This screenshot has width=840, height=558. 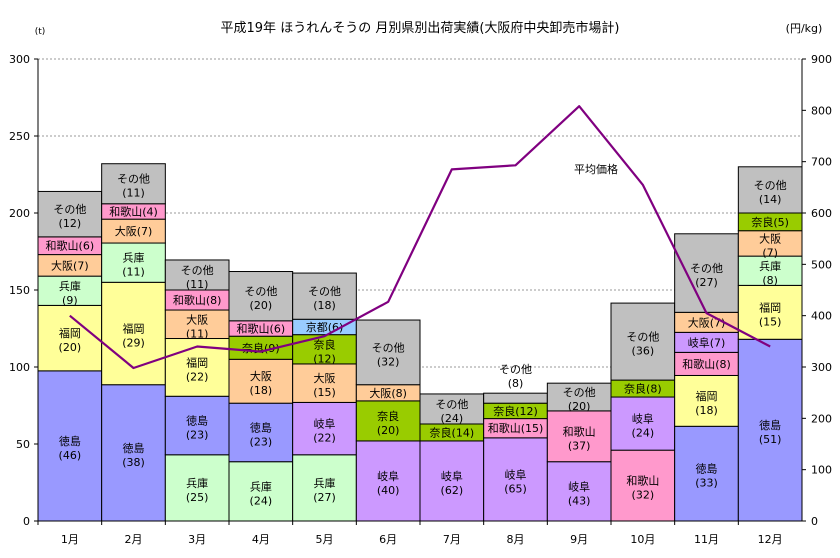 What do you see at coordinates (579, 500) in the screenshot?
I see `segment-value-label: (43)` at bounding box center [579, 500].